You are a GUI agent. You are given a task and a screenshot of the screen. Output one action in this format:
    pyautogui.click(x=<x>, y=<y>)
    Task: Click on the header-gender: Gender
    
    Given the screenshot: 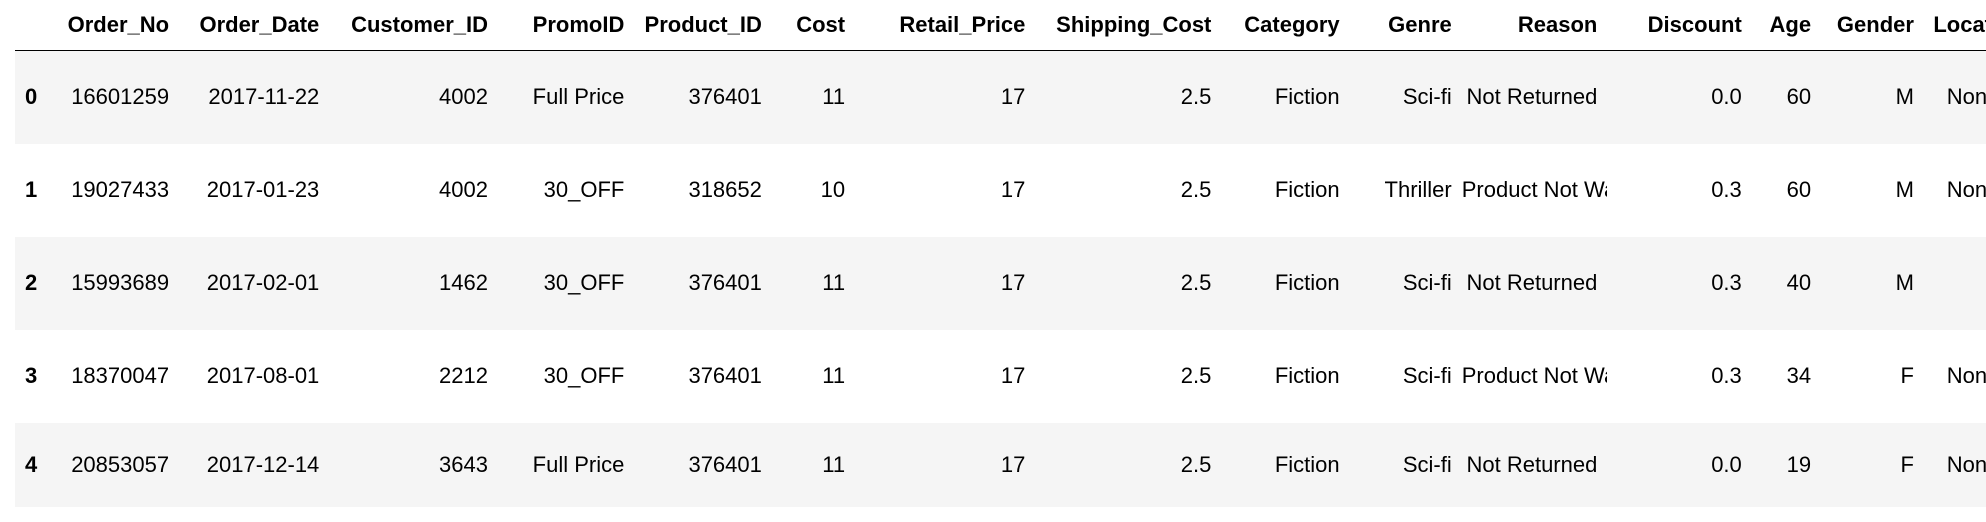 What is the action you would take?
    pyautogui.click(x=1872, y=25)
    